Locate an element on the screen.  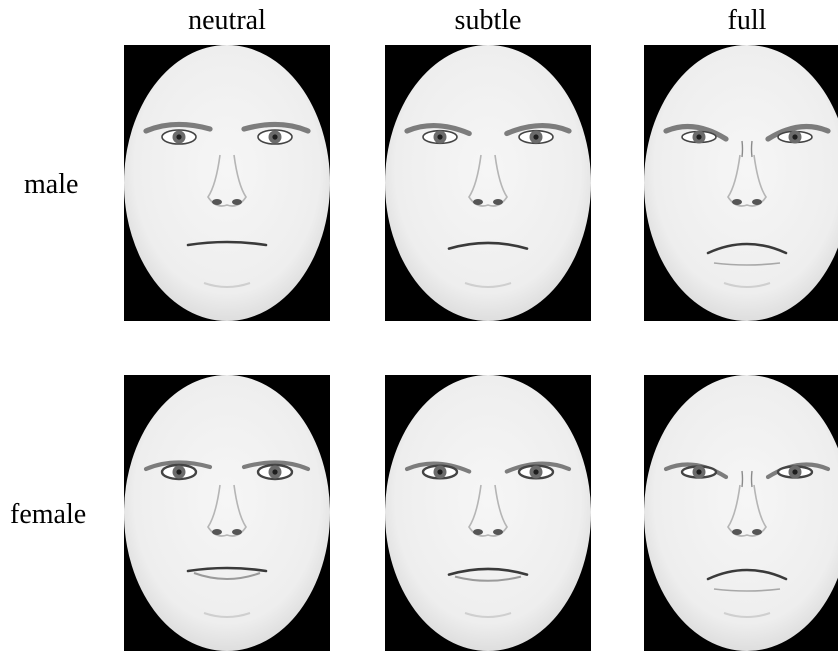
face-male-full is located at coordinates (741, 183).